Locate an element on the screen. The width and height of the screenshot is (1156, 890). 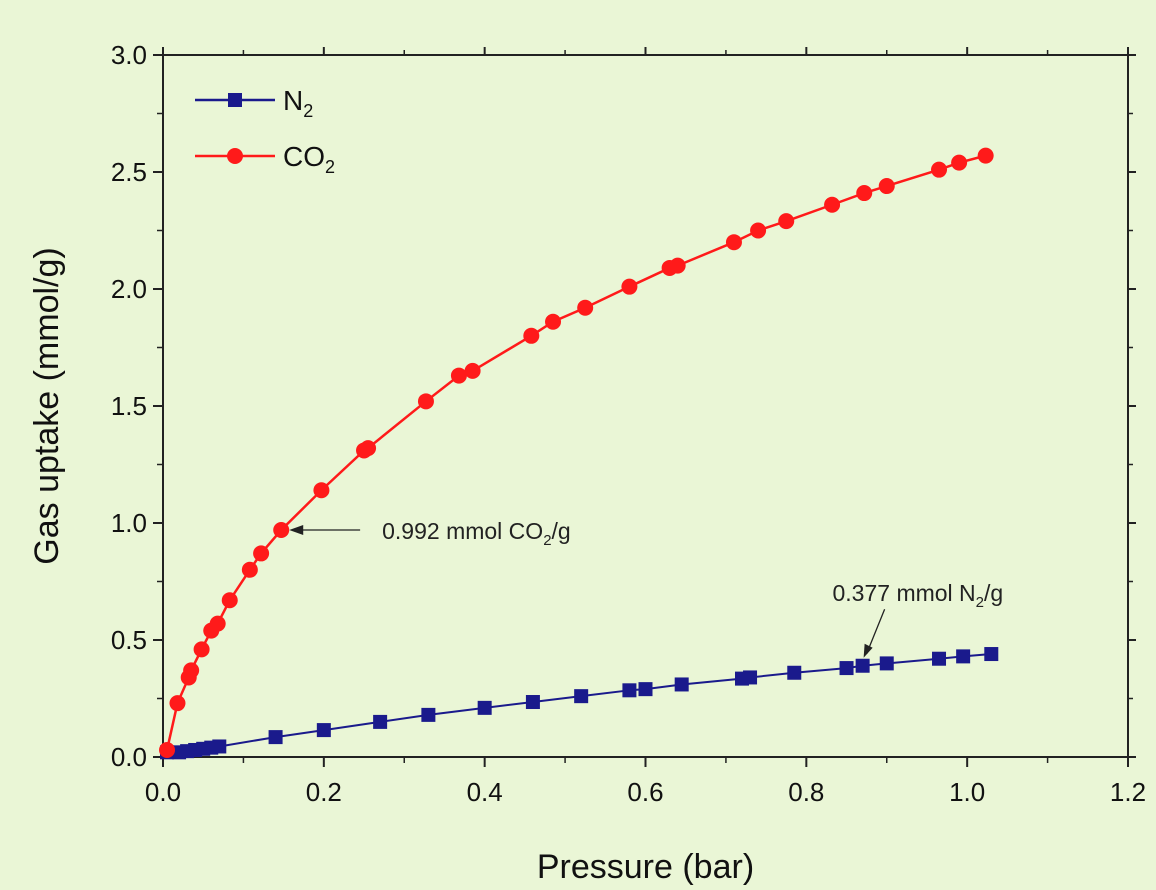
x-tick-label: 0.4 is located at coordinates (485, 792).